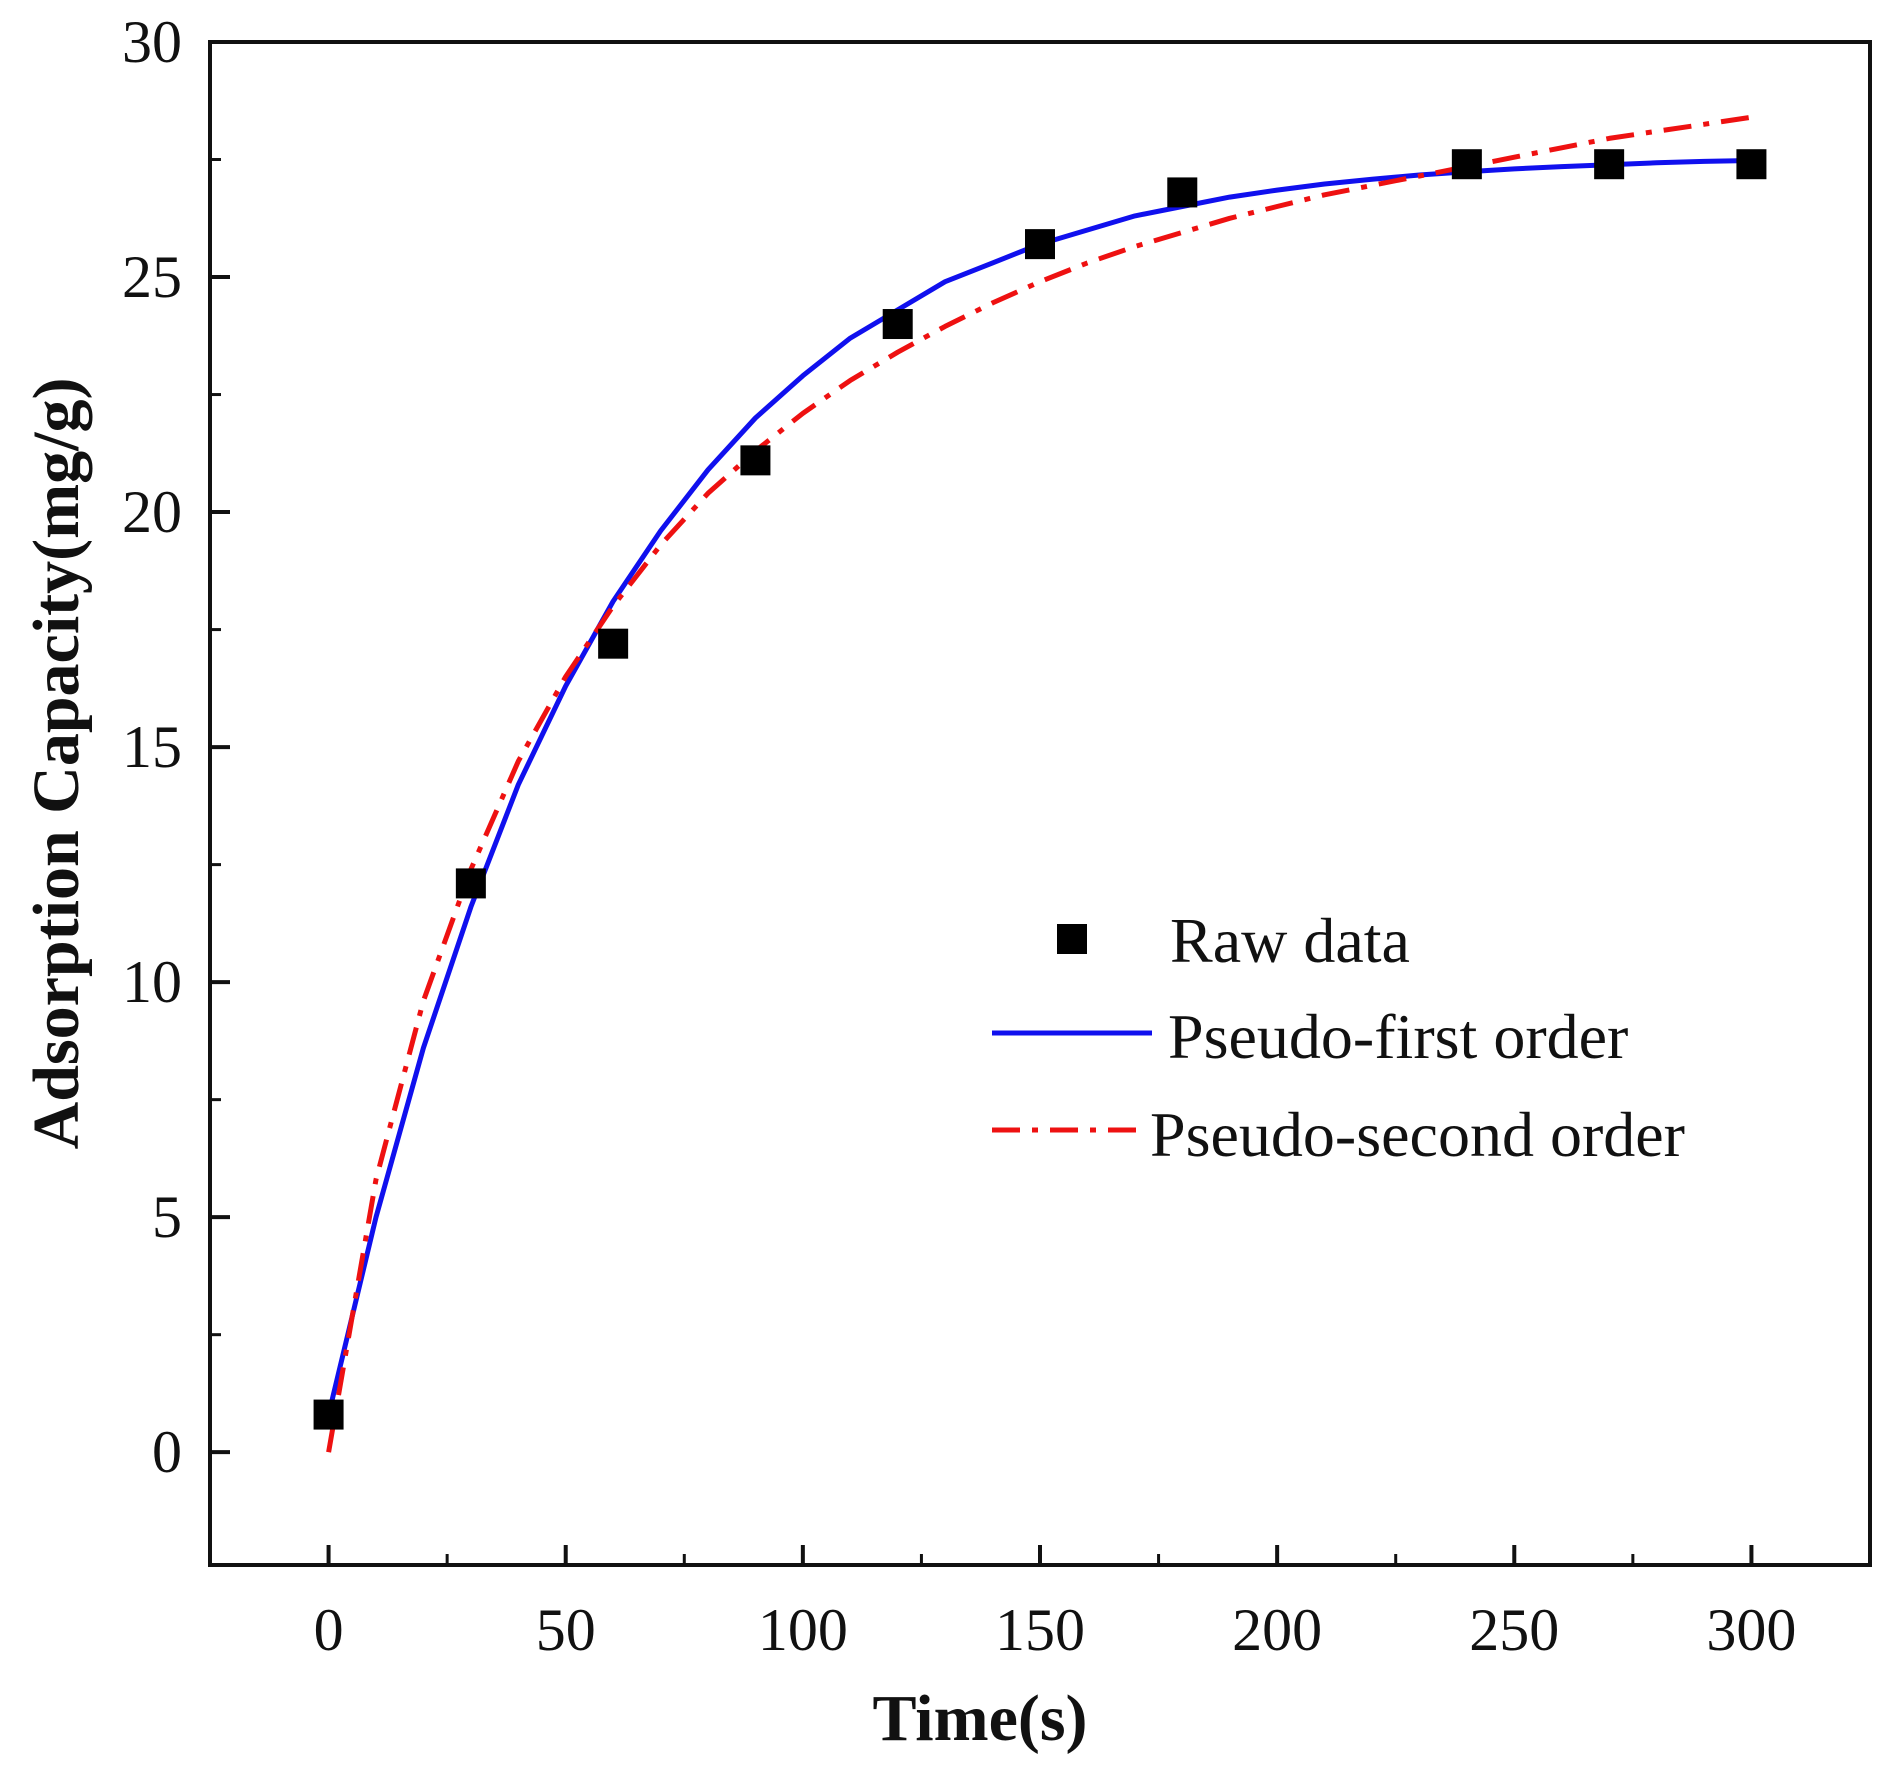 The width and height of the screenshot is (1899, 1770). I want to click on x-tick-label: 50, so click(566, 1630).